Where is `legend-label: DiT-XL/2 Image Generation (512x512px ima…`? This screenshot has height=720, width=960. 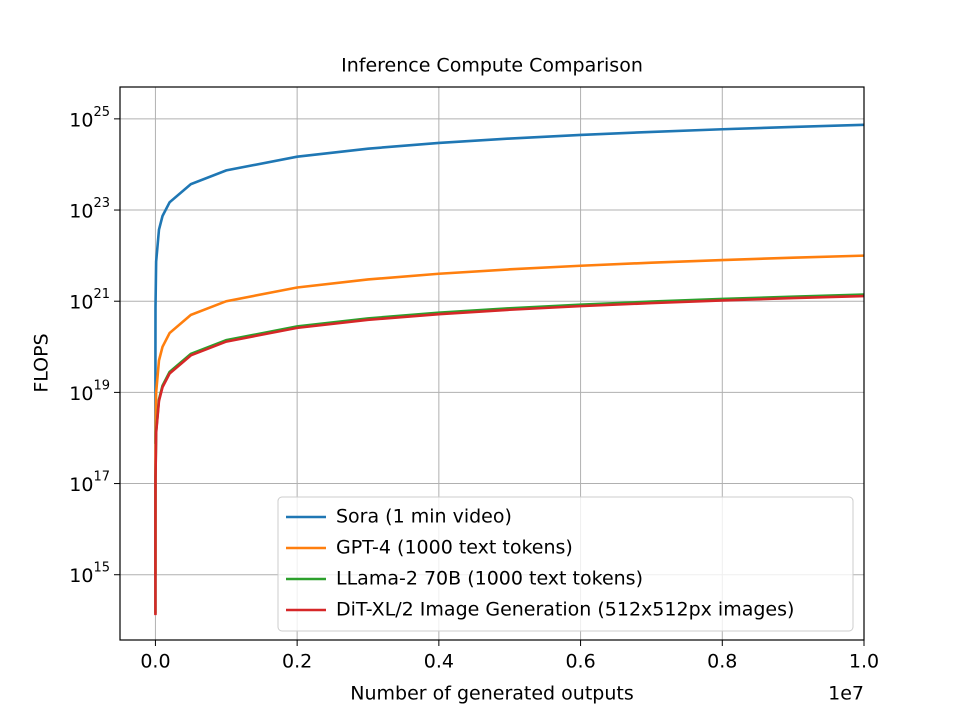 legend-label: DiT-XL/2 Image Generation (512x512px ima… is located at coordinates (565, 610).